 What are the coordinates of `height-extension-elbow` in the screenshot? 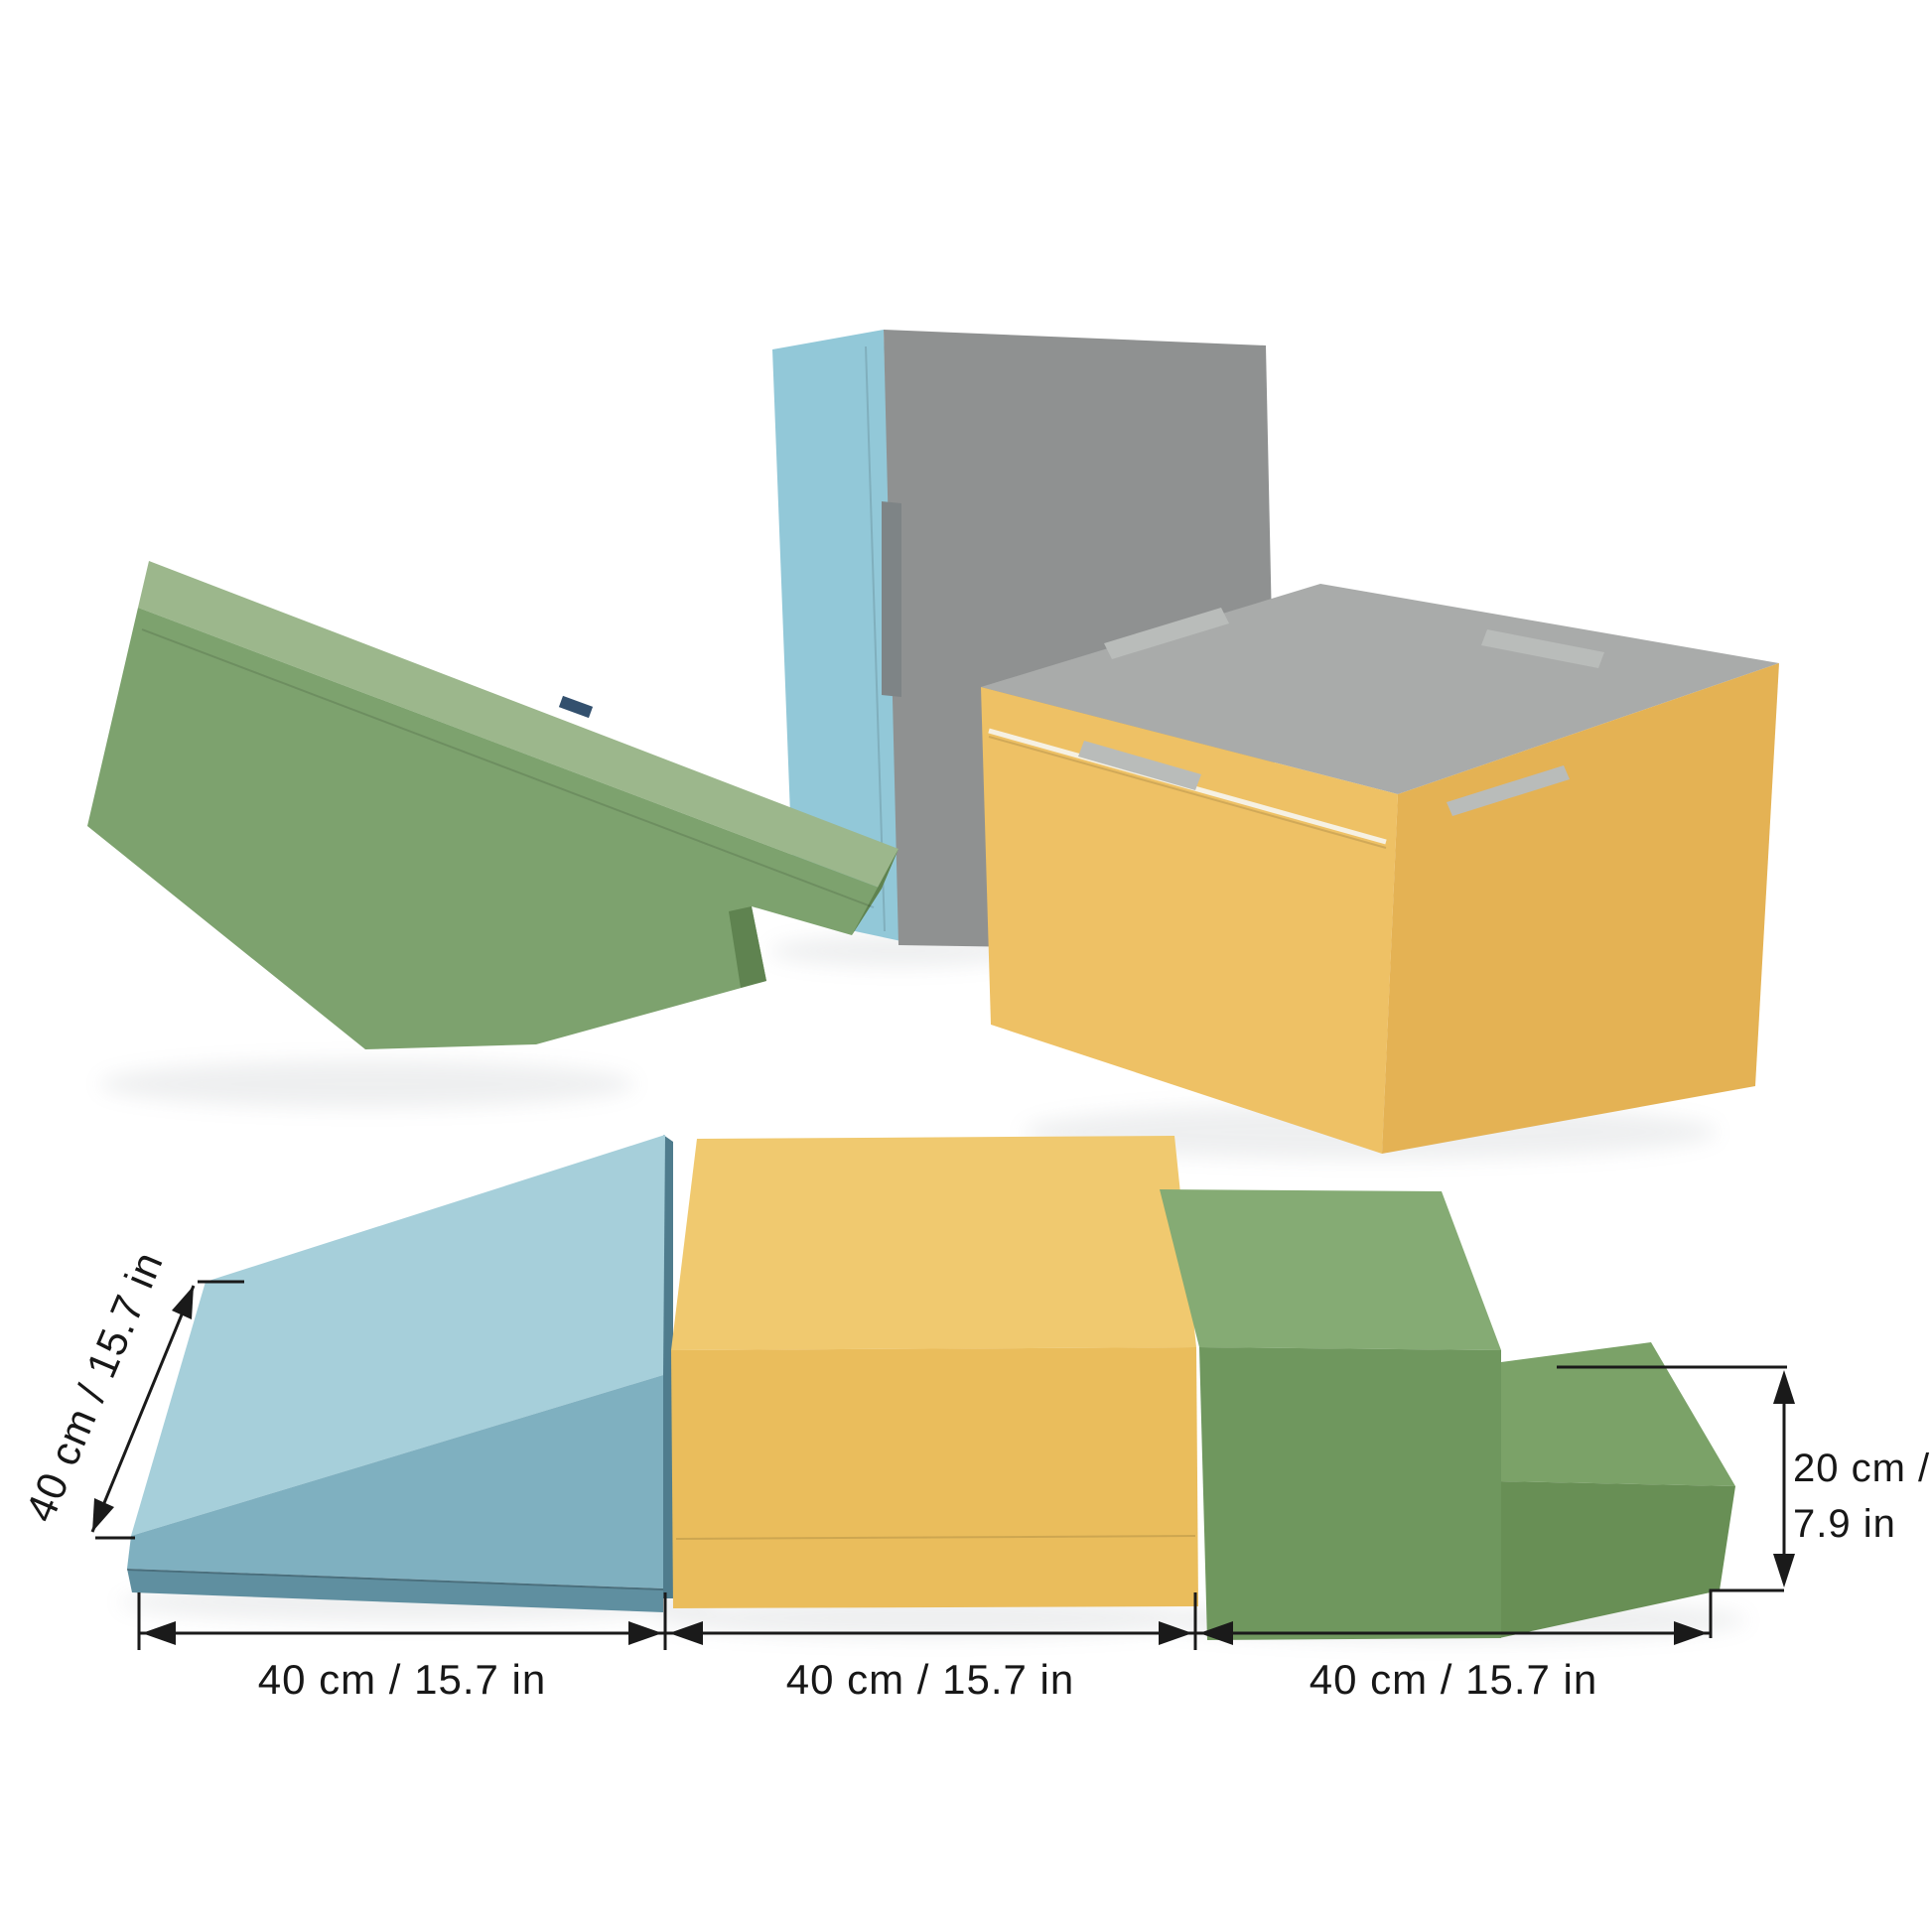 It's located at (1746, 1613).